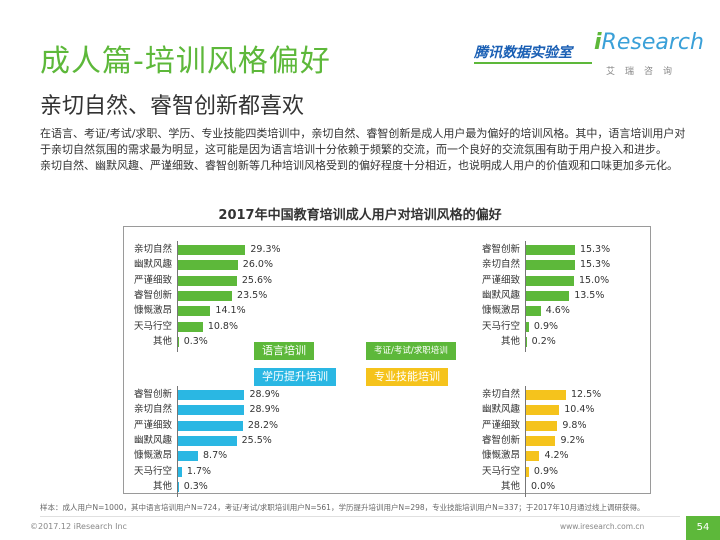 Image resolution: width=720 pixels, height=540 pixels. Describe the element at coordinates (295, 377) in the screenshot. I see `panel-name-tag: 学历提升培训` at that location.